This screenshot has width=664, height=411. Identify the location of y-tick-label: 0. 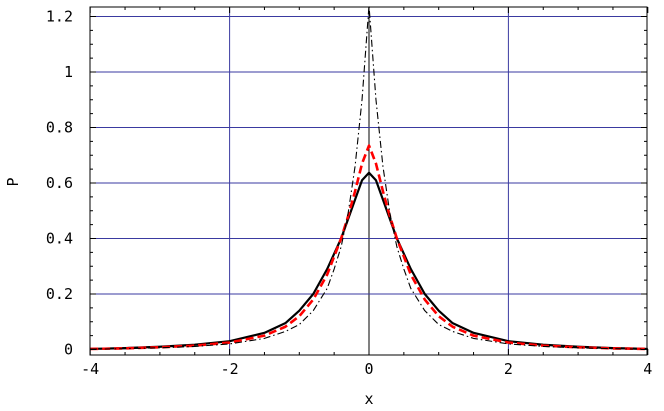
(68, 350).